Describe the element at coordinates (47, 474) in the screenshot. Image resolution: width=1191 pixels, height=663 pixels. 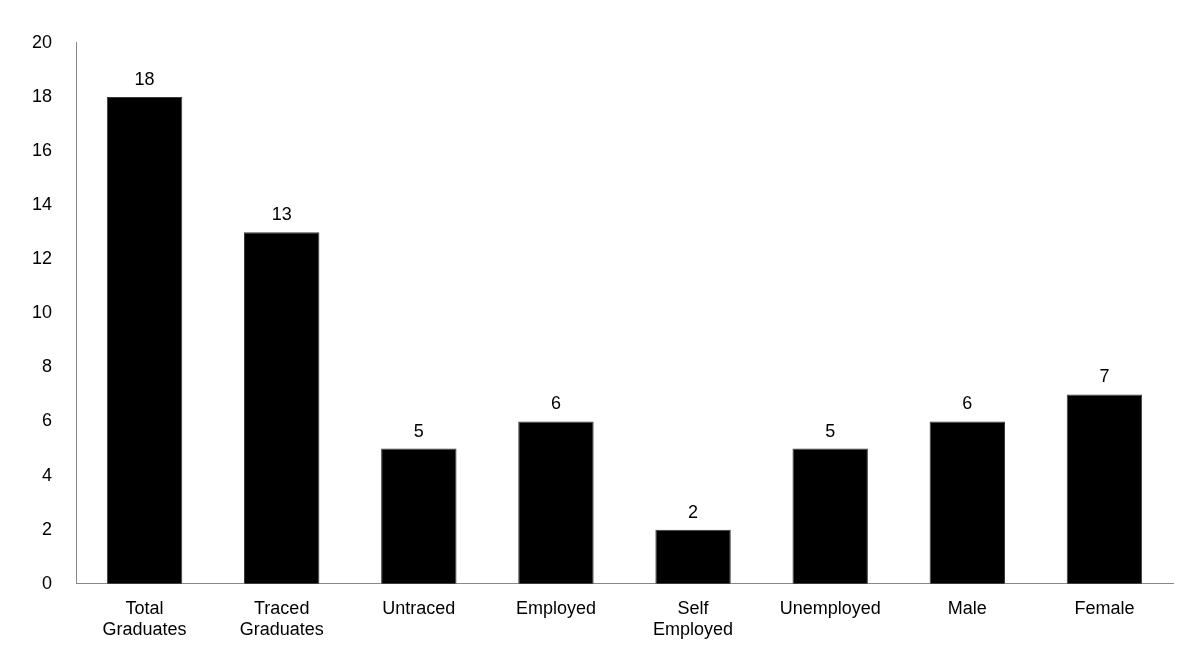
I see `y-tick-label: 4` at that location.